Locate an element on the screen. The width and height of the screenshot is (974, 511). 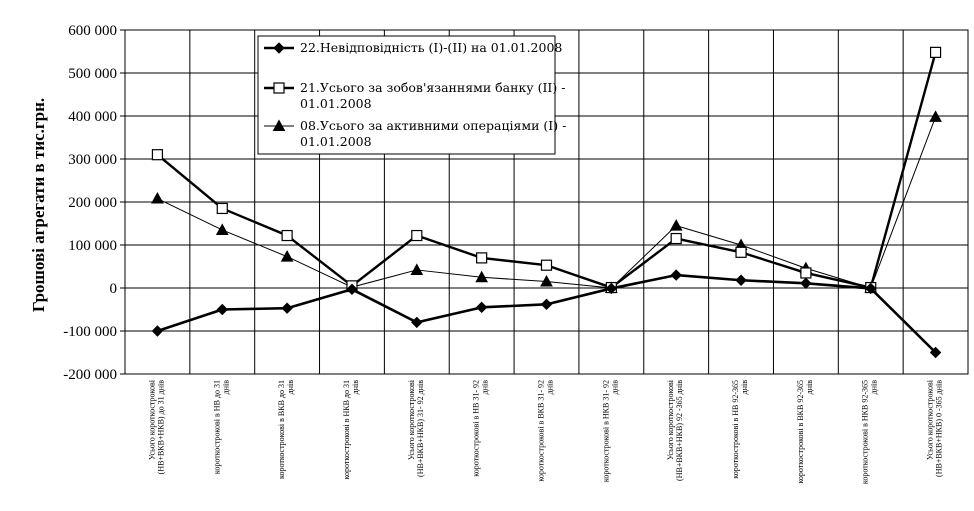
series-line is located at coordinates (547, 313).